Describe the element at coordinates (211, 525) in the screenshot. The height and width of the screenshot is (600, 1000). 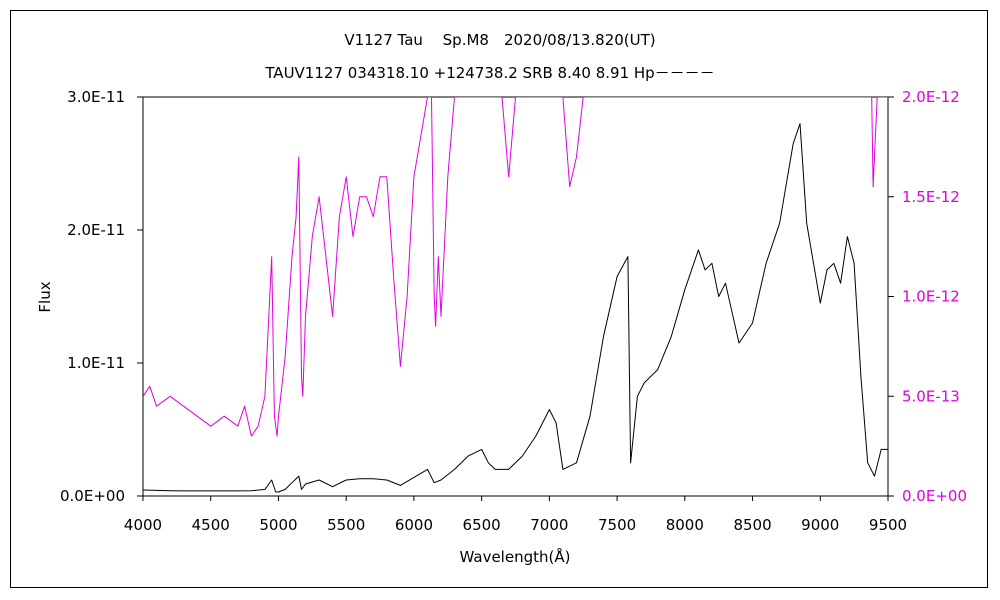
I see `x-tick-label: 4500` at that location.